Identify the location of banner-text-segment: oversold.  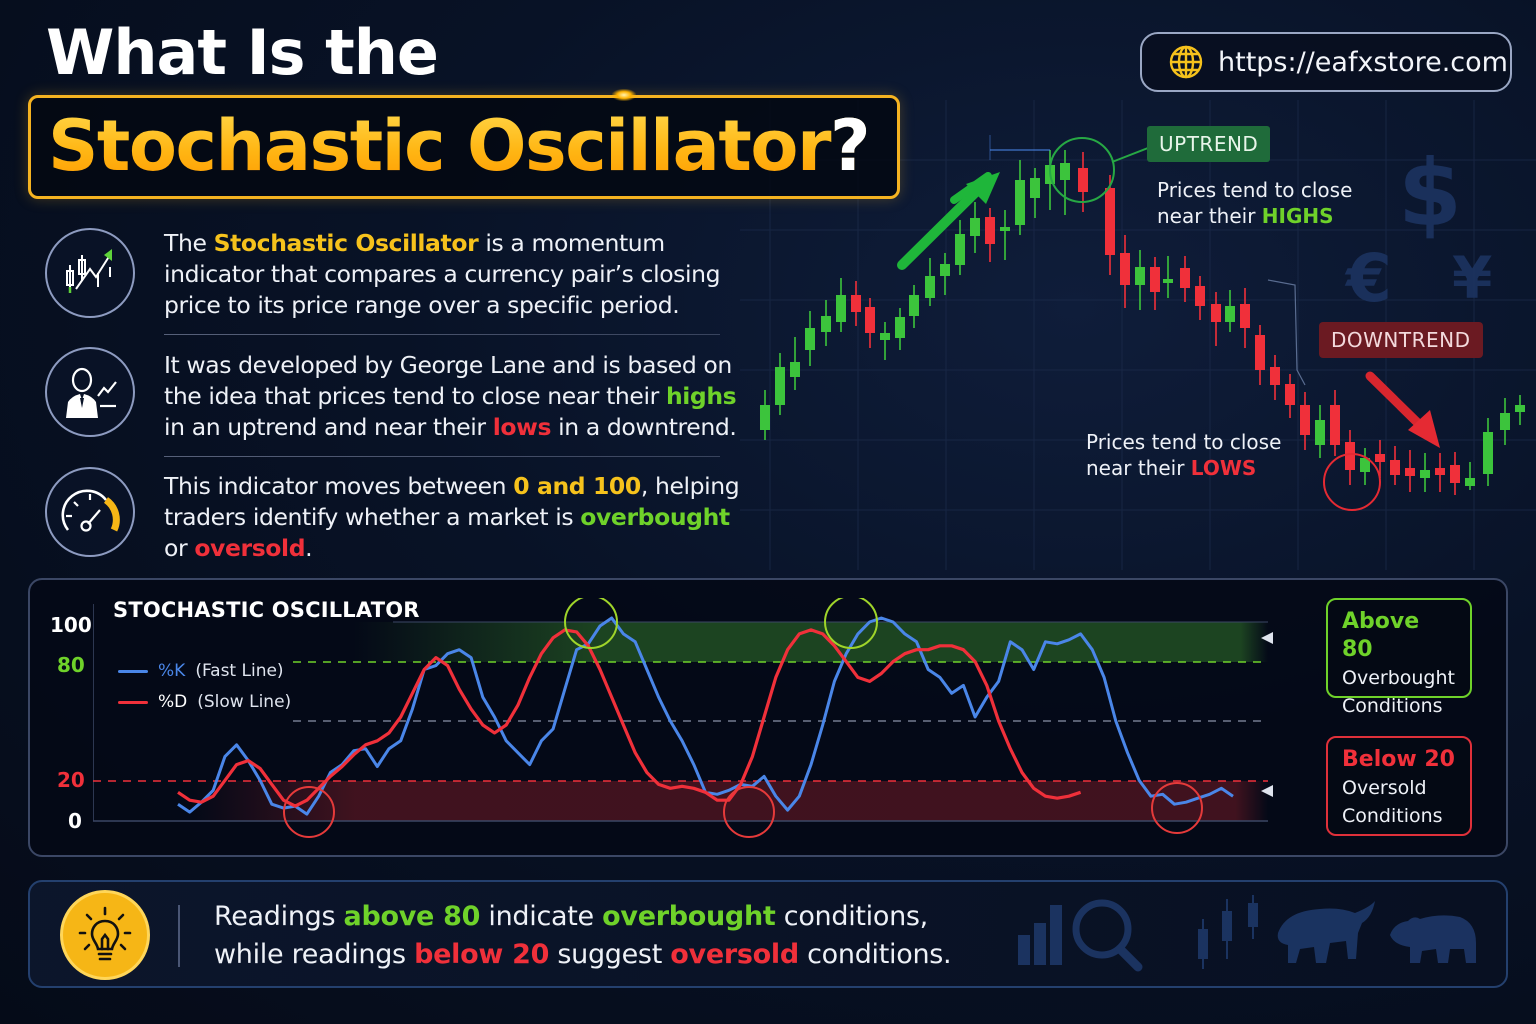
(734, 954).